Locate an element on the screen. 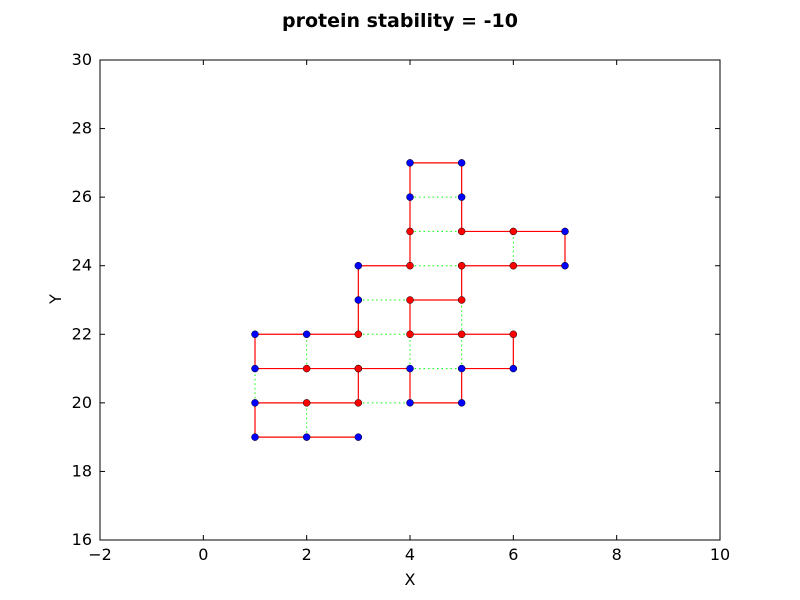 Image resolution: width=800 pixels, height=600 pixels. y-tick-label: 30 is located at coordinates (82, 59).